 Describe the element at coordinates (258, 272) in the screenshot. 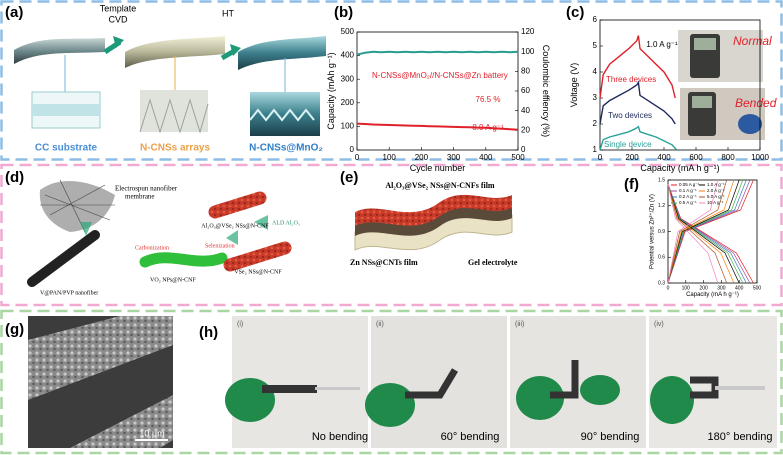

I see `label: VSe₂ NSs@N-CNF` at that location.